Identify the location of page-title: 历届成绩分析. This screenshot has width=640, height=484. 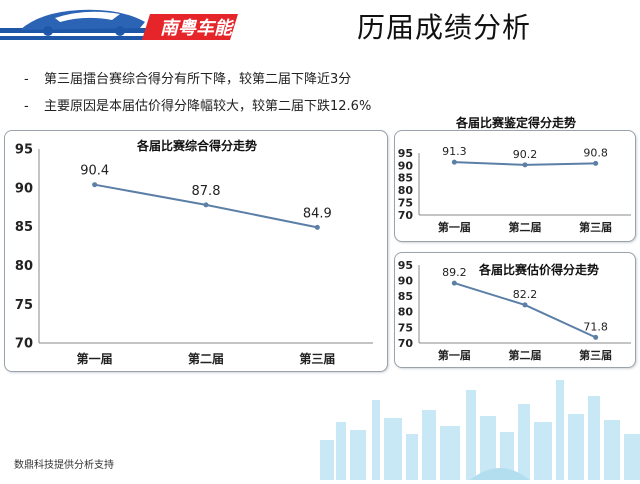
(444, 27).